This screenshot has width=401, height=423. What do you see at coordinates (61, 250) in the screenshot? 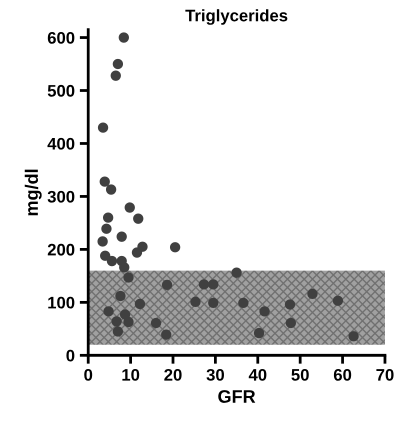
I see `y-tick-label: 200` at bounding box center [61, 250].